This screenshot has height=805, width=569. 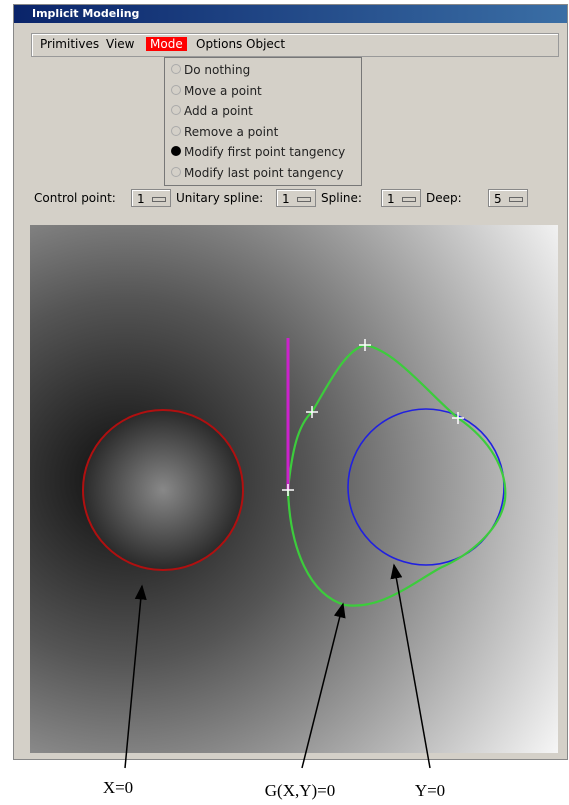 I want to click on option-label: Add a point, so click(x=218, y=111).